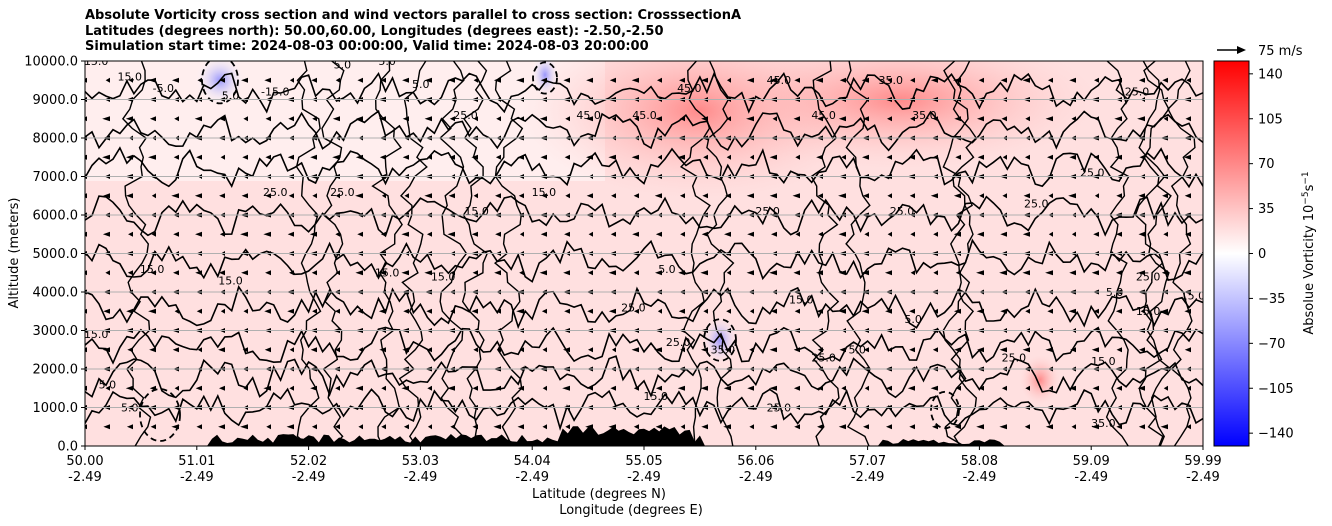  I want to click on x-tick-label-latitude: 53.03, so click(420, 461).